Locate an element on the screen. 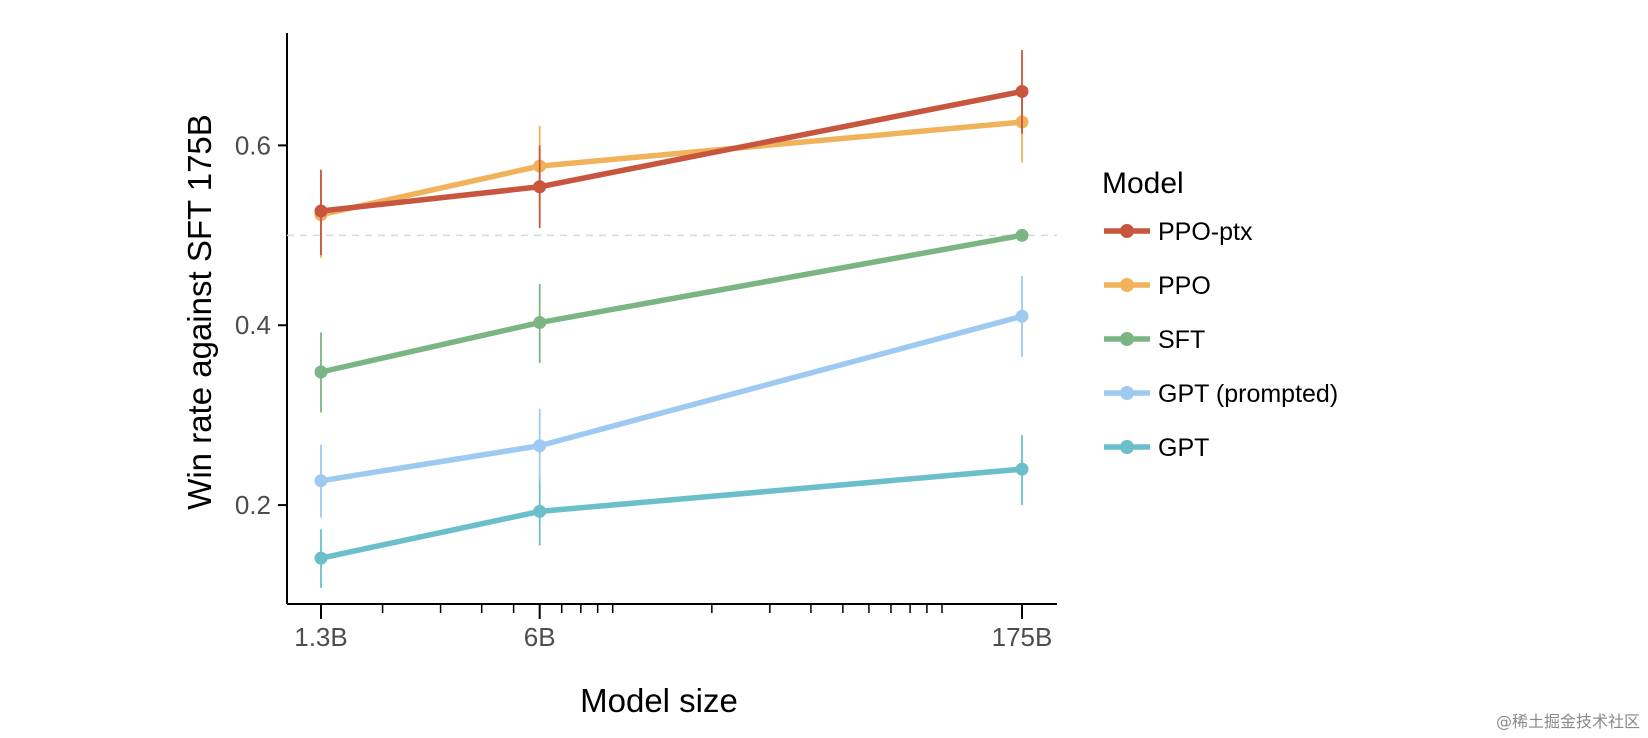 This screenshot has height=738, width=1648. y-tick-label: 0.6 is located at coordinates (253, 145).